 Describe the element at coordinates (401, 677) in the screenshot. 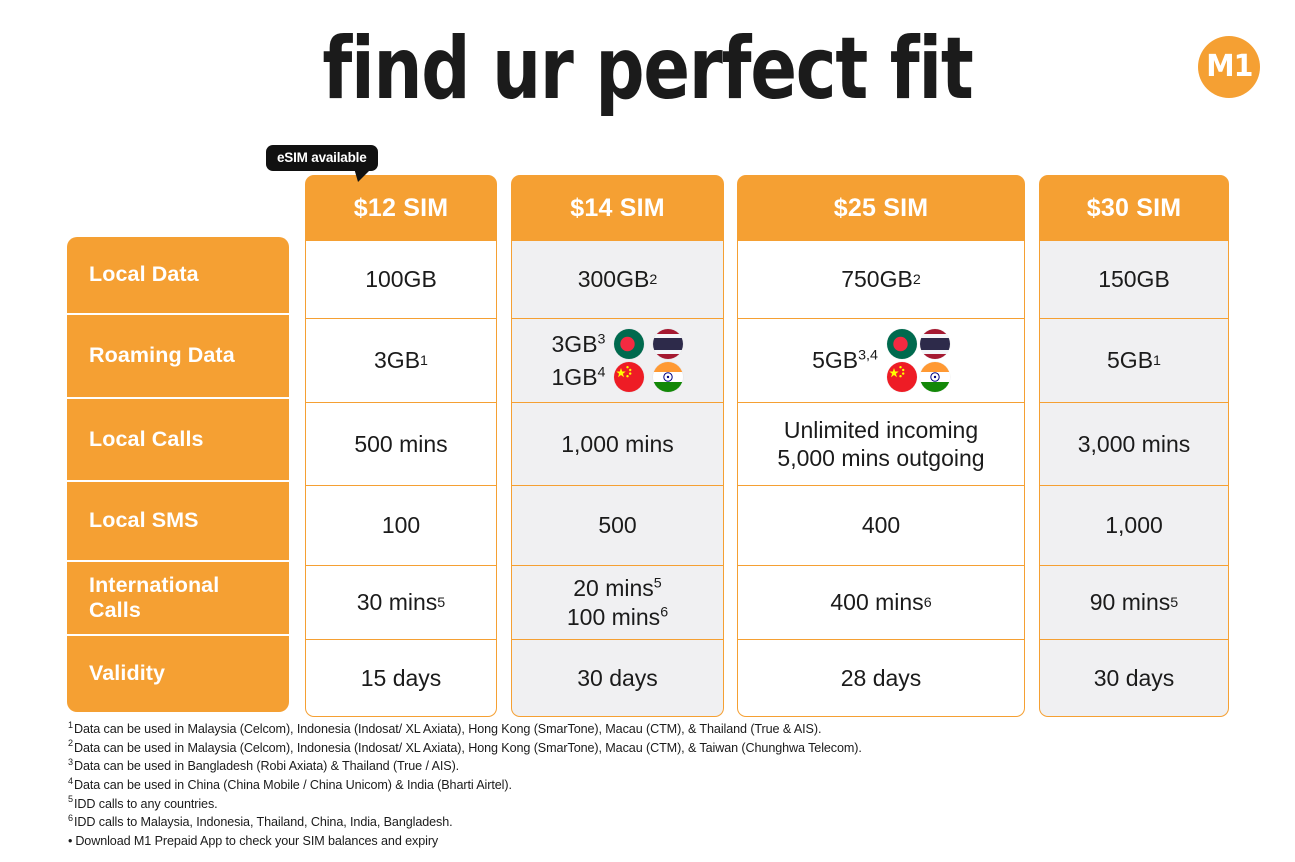

I see `cell-validity-12: 15 days` at that location.